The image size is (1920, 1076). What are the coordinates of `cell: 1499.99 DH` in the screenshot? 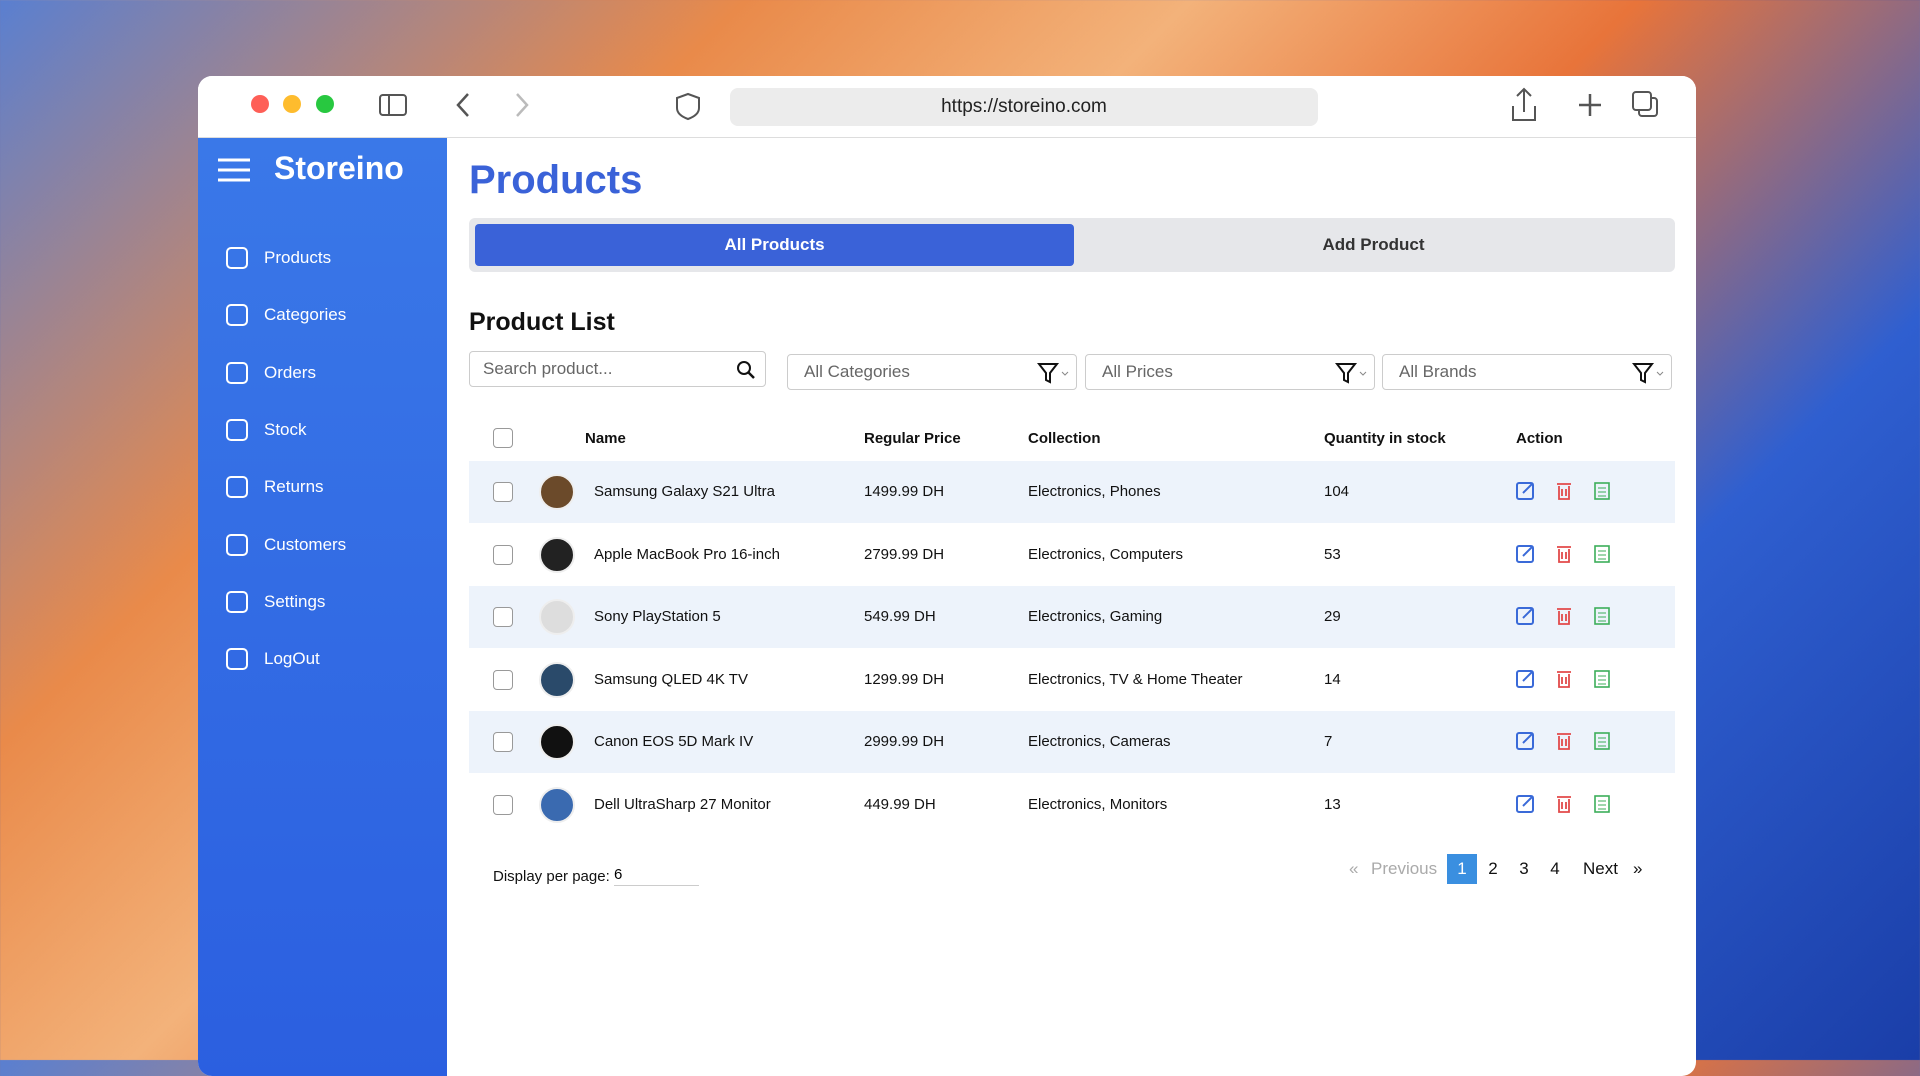 It's located at (904, 491).